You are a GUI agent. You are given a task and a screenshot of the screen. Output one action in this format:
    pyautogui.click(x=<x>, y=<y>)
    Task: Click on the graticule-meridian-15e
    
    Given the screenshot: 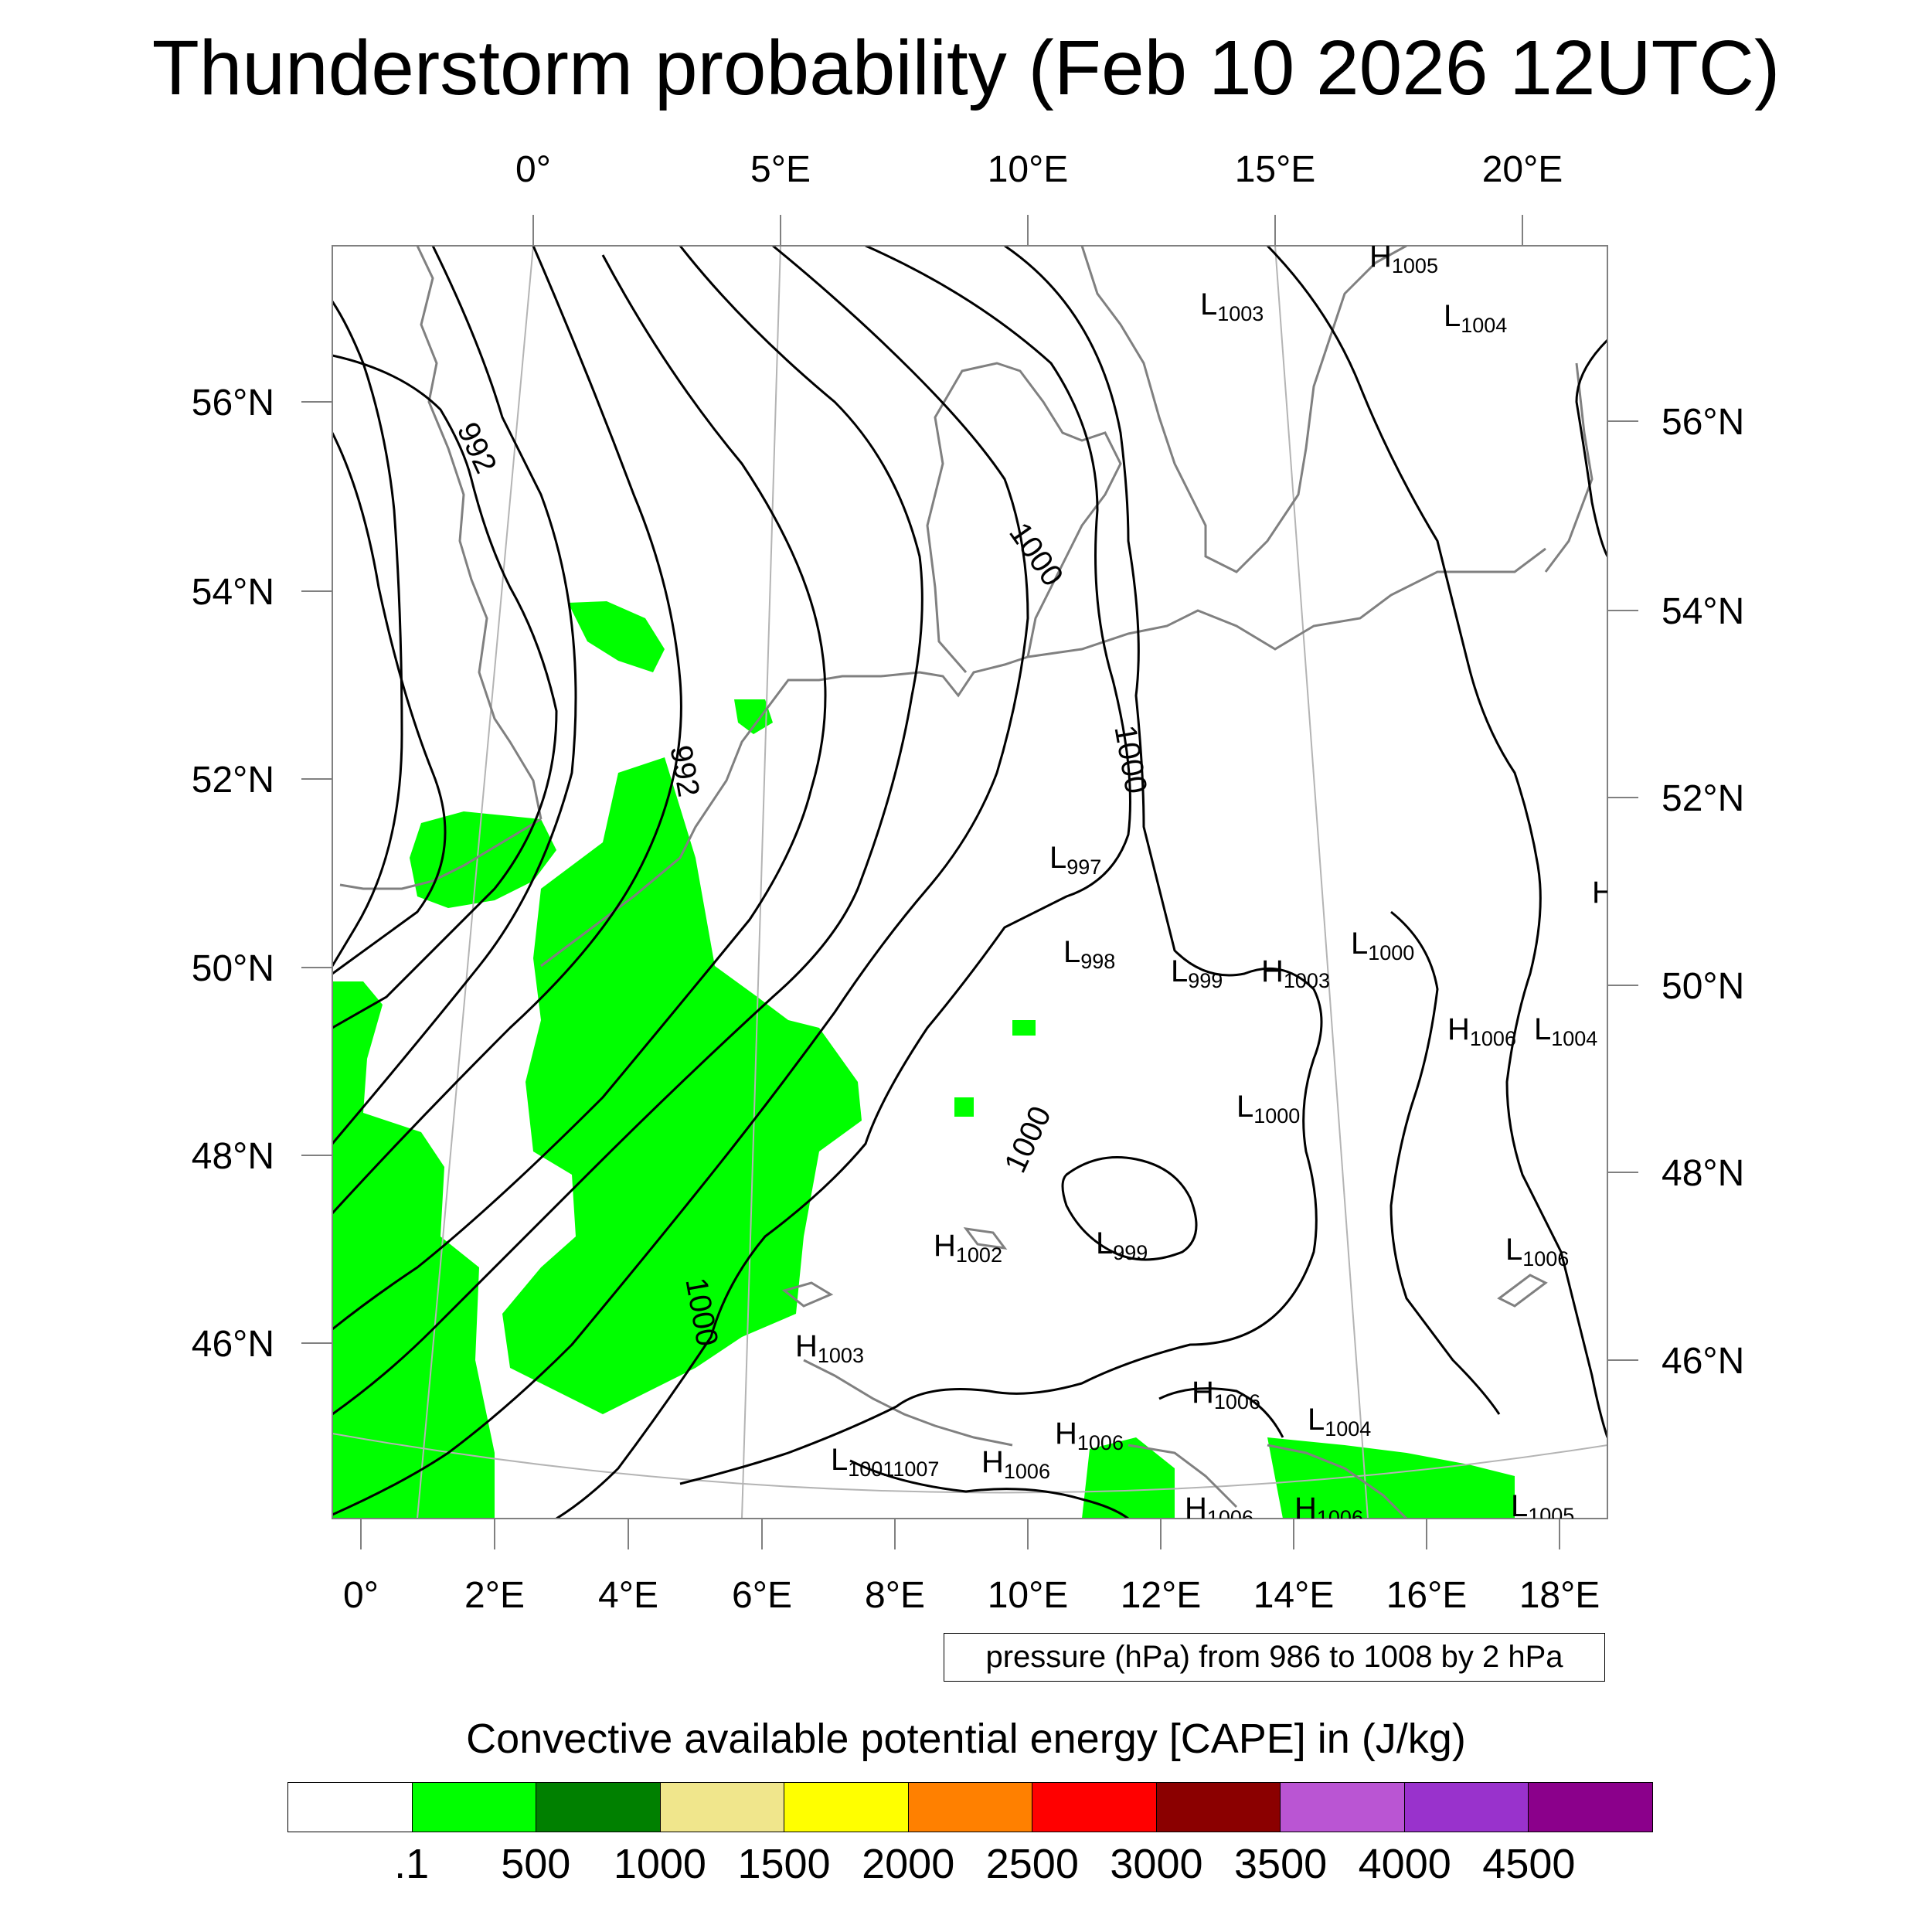 What is the action you would take?
    pyautogui.click(x=1321, y=883)
    